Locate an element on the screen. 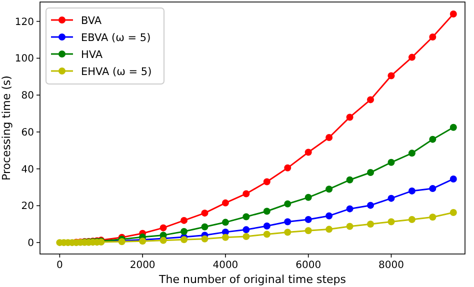  y-tick-label: 80 is located at coordinates (27, 96).